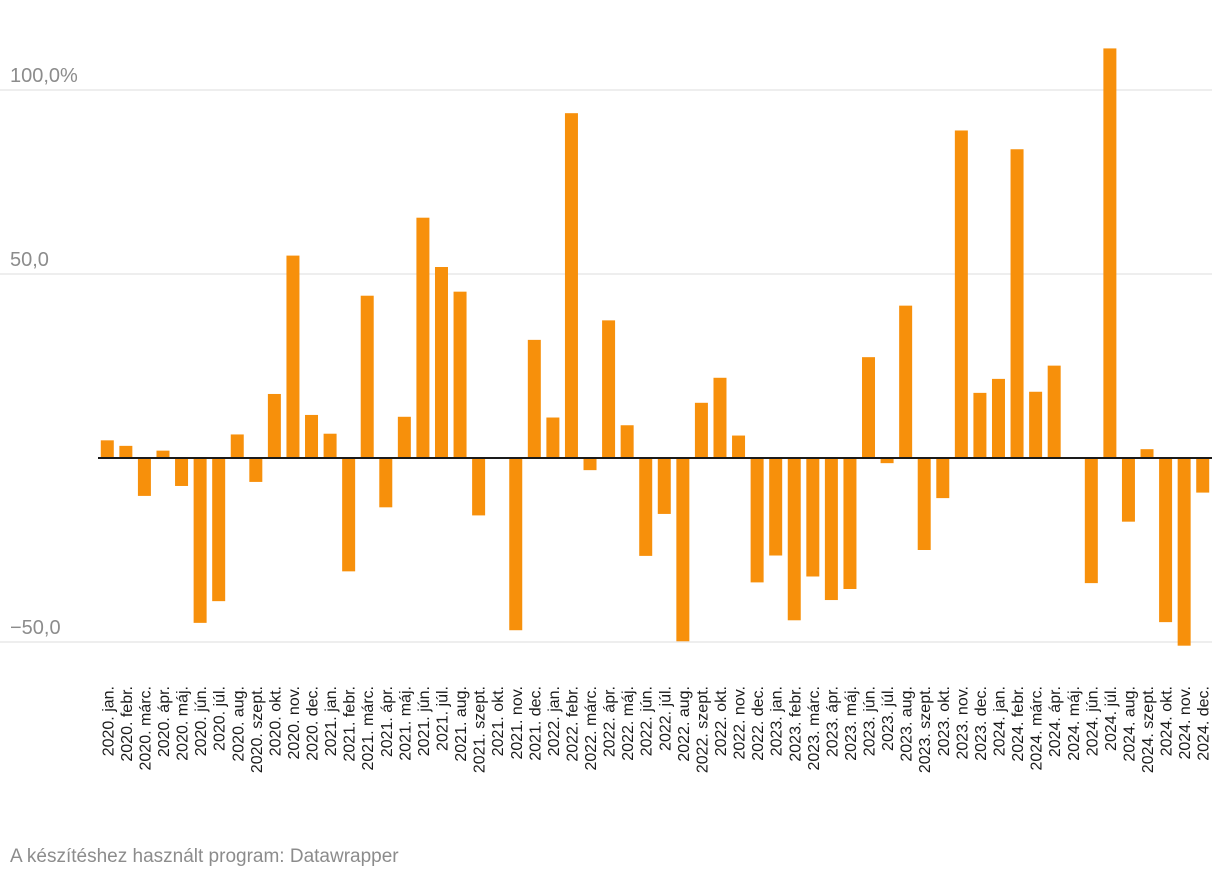 The width and height of the screenshot is (1220, 884). Describe the element at coordinates (1167, 721) in the screenshot. I see `x-tick-label: 2024. okt.` at that location.